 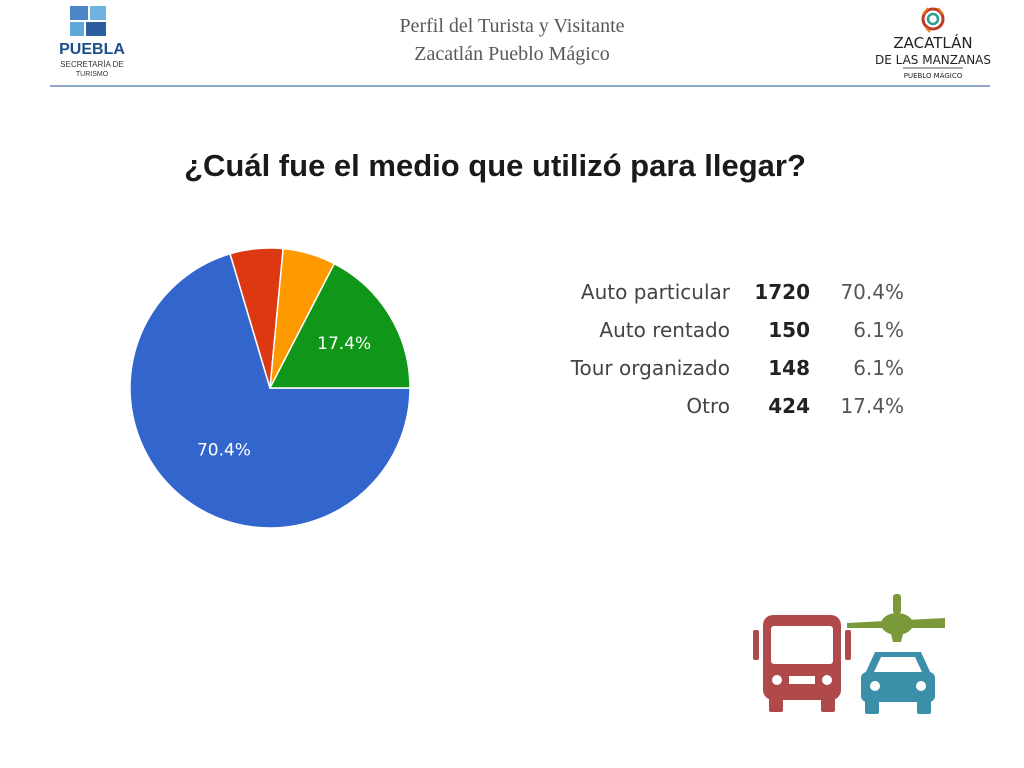 I want to click on airplane-icon, so click(x=896, y=618).